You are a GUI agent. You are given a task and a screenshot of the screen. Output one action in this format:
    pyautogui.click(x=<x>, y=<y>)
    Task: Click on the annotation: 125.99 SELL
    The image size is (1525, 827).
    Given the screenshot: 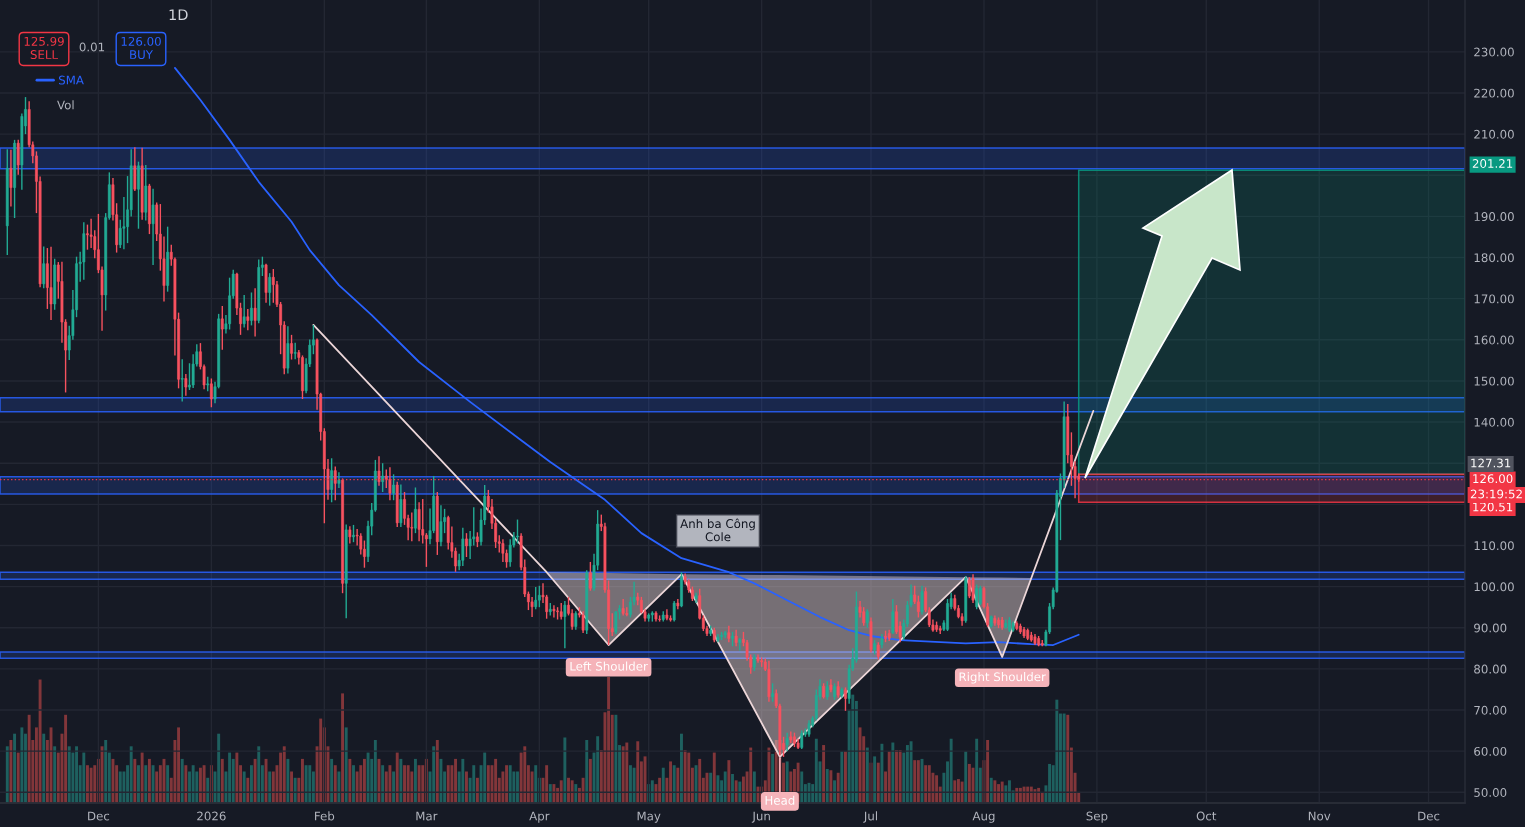 What is the action you would take?
    pyautogui.click(x=44, y=48)
    